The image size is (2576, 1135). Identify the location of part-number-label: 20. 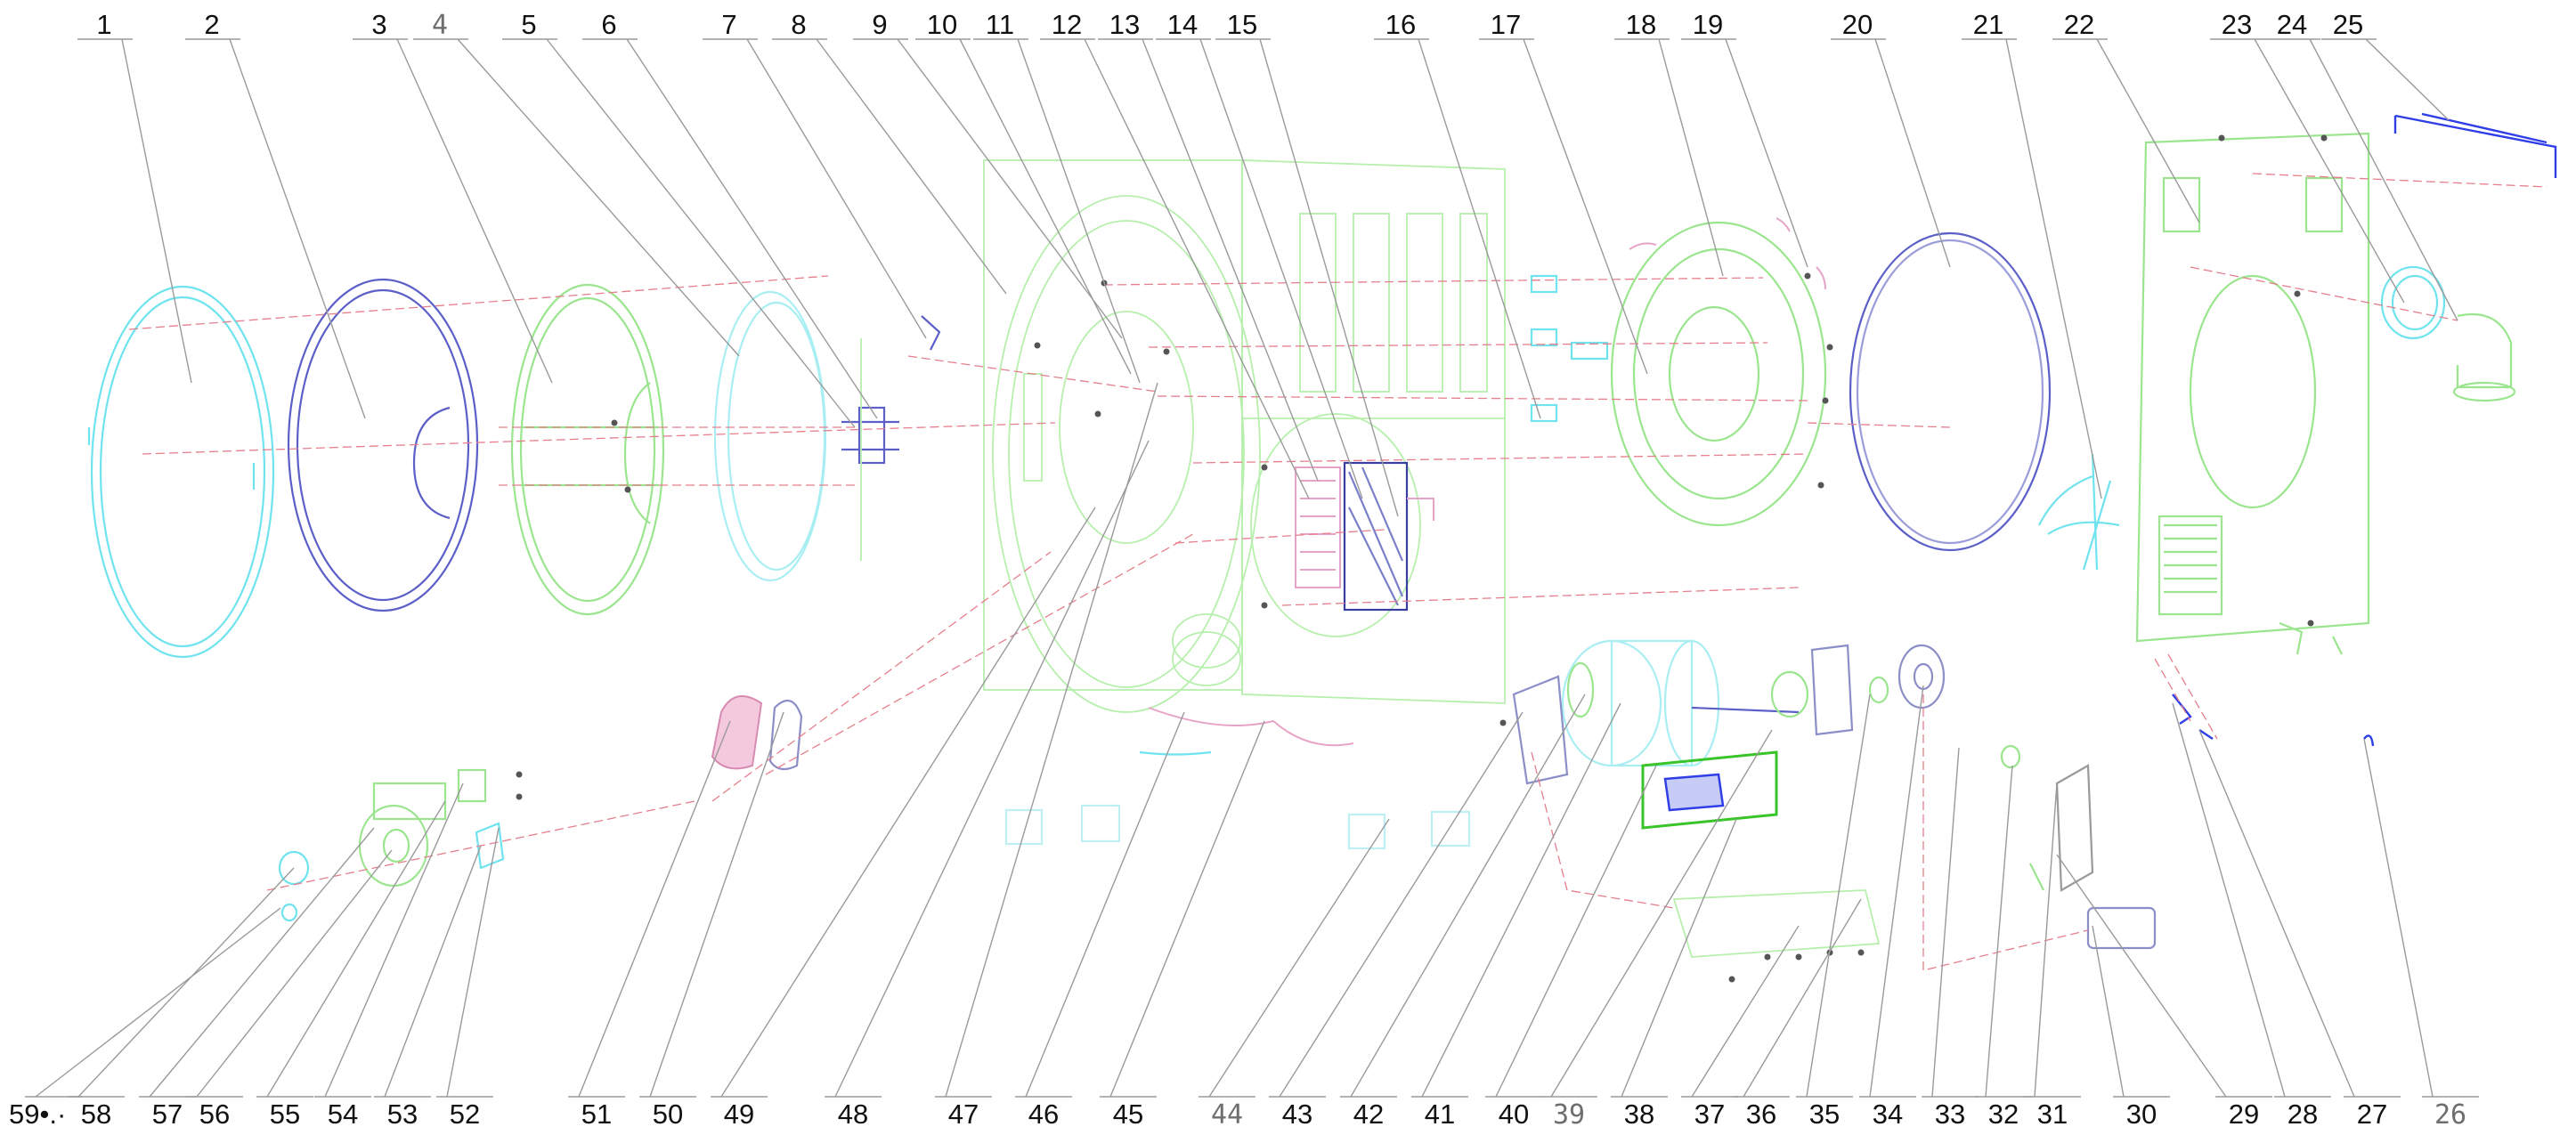
(1857, 24).